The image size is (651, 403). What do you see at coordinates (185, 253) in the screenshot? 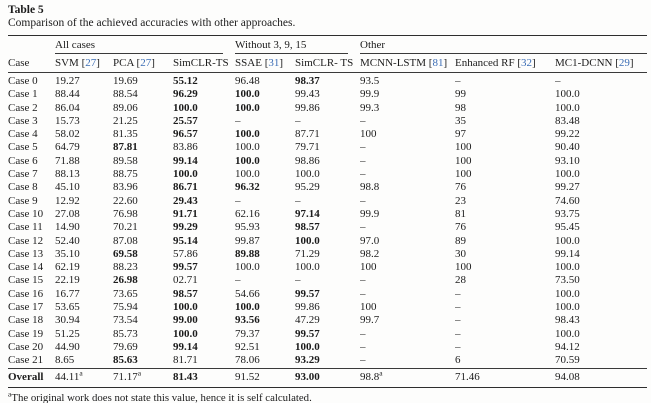
I see `cell: 57.86` at bounding box center [185, 253].